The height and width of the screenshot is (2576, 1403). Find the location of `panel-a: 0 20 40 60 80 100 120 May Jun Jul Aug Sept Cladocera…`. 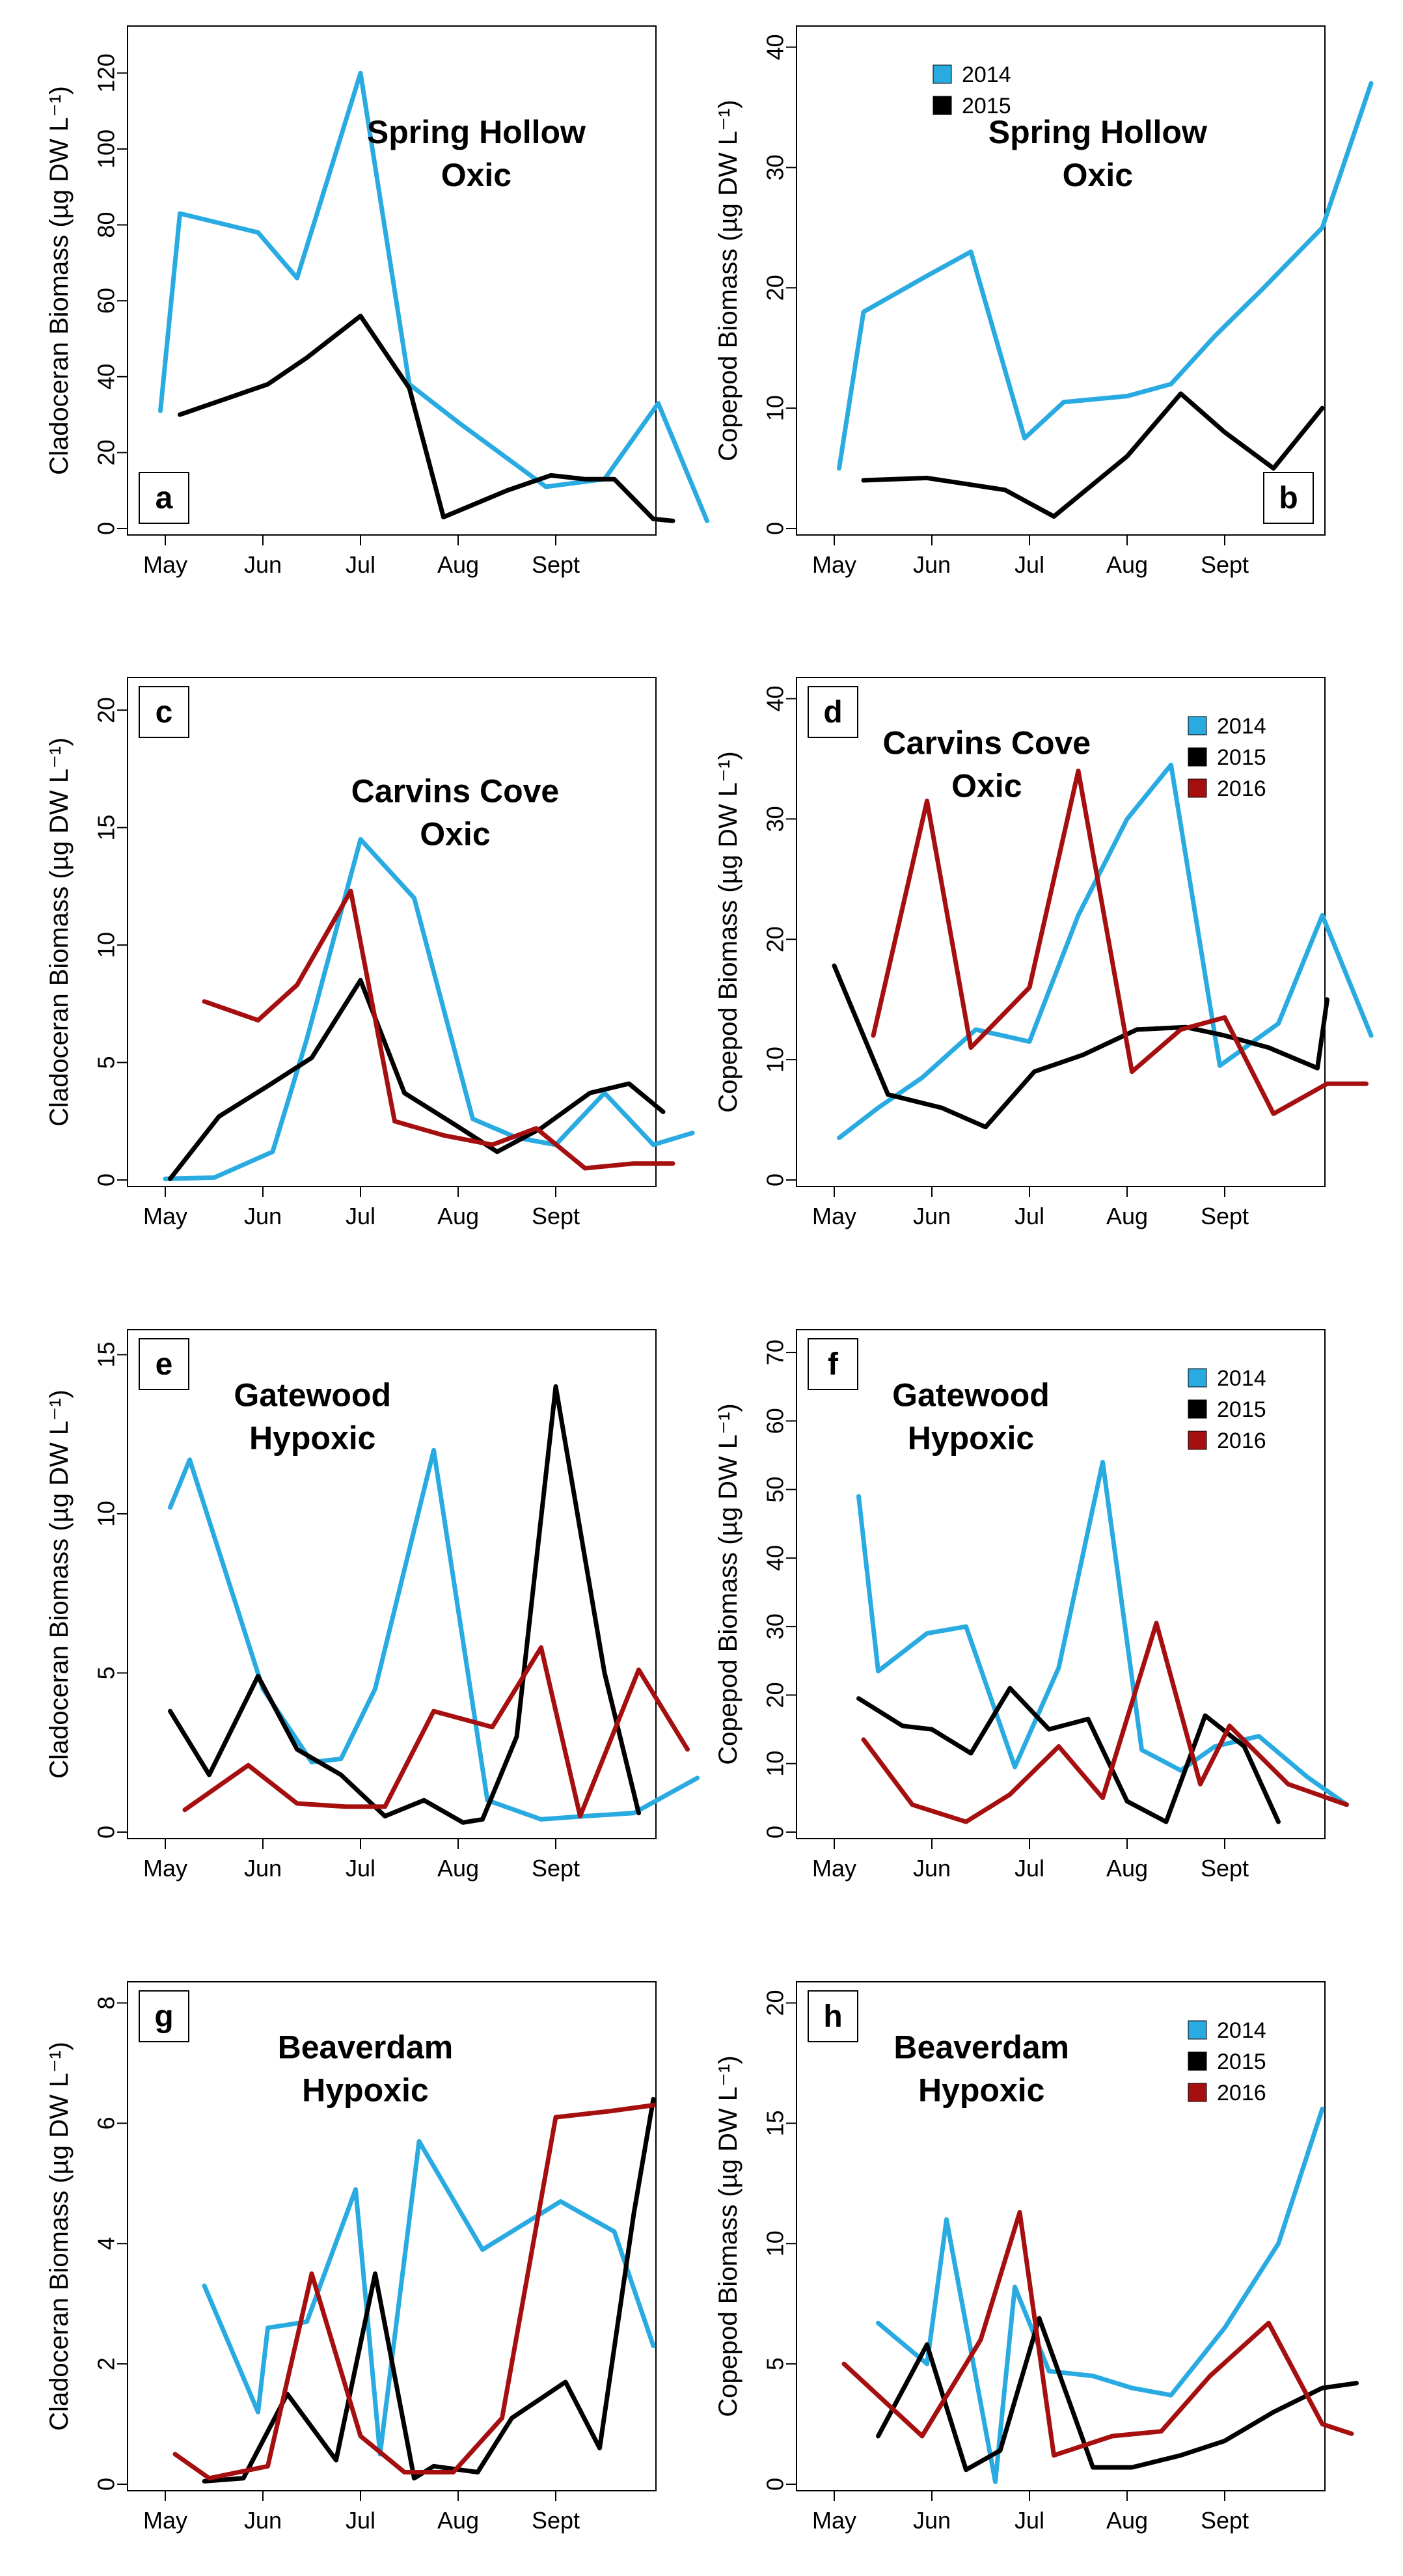

panel-a: 0 20 40 60 80 100 120 May Jun Jul Aug Sept Cladocera… is located at coordinates (377, 301).